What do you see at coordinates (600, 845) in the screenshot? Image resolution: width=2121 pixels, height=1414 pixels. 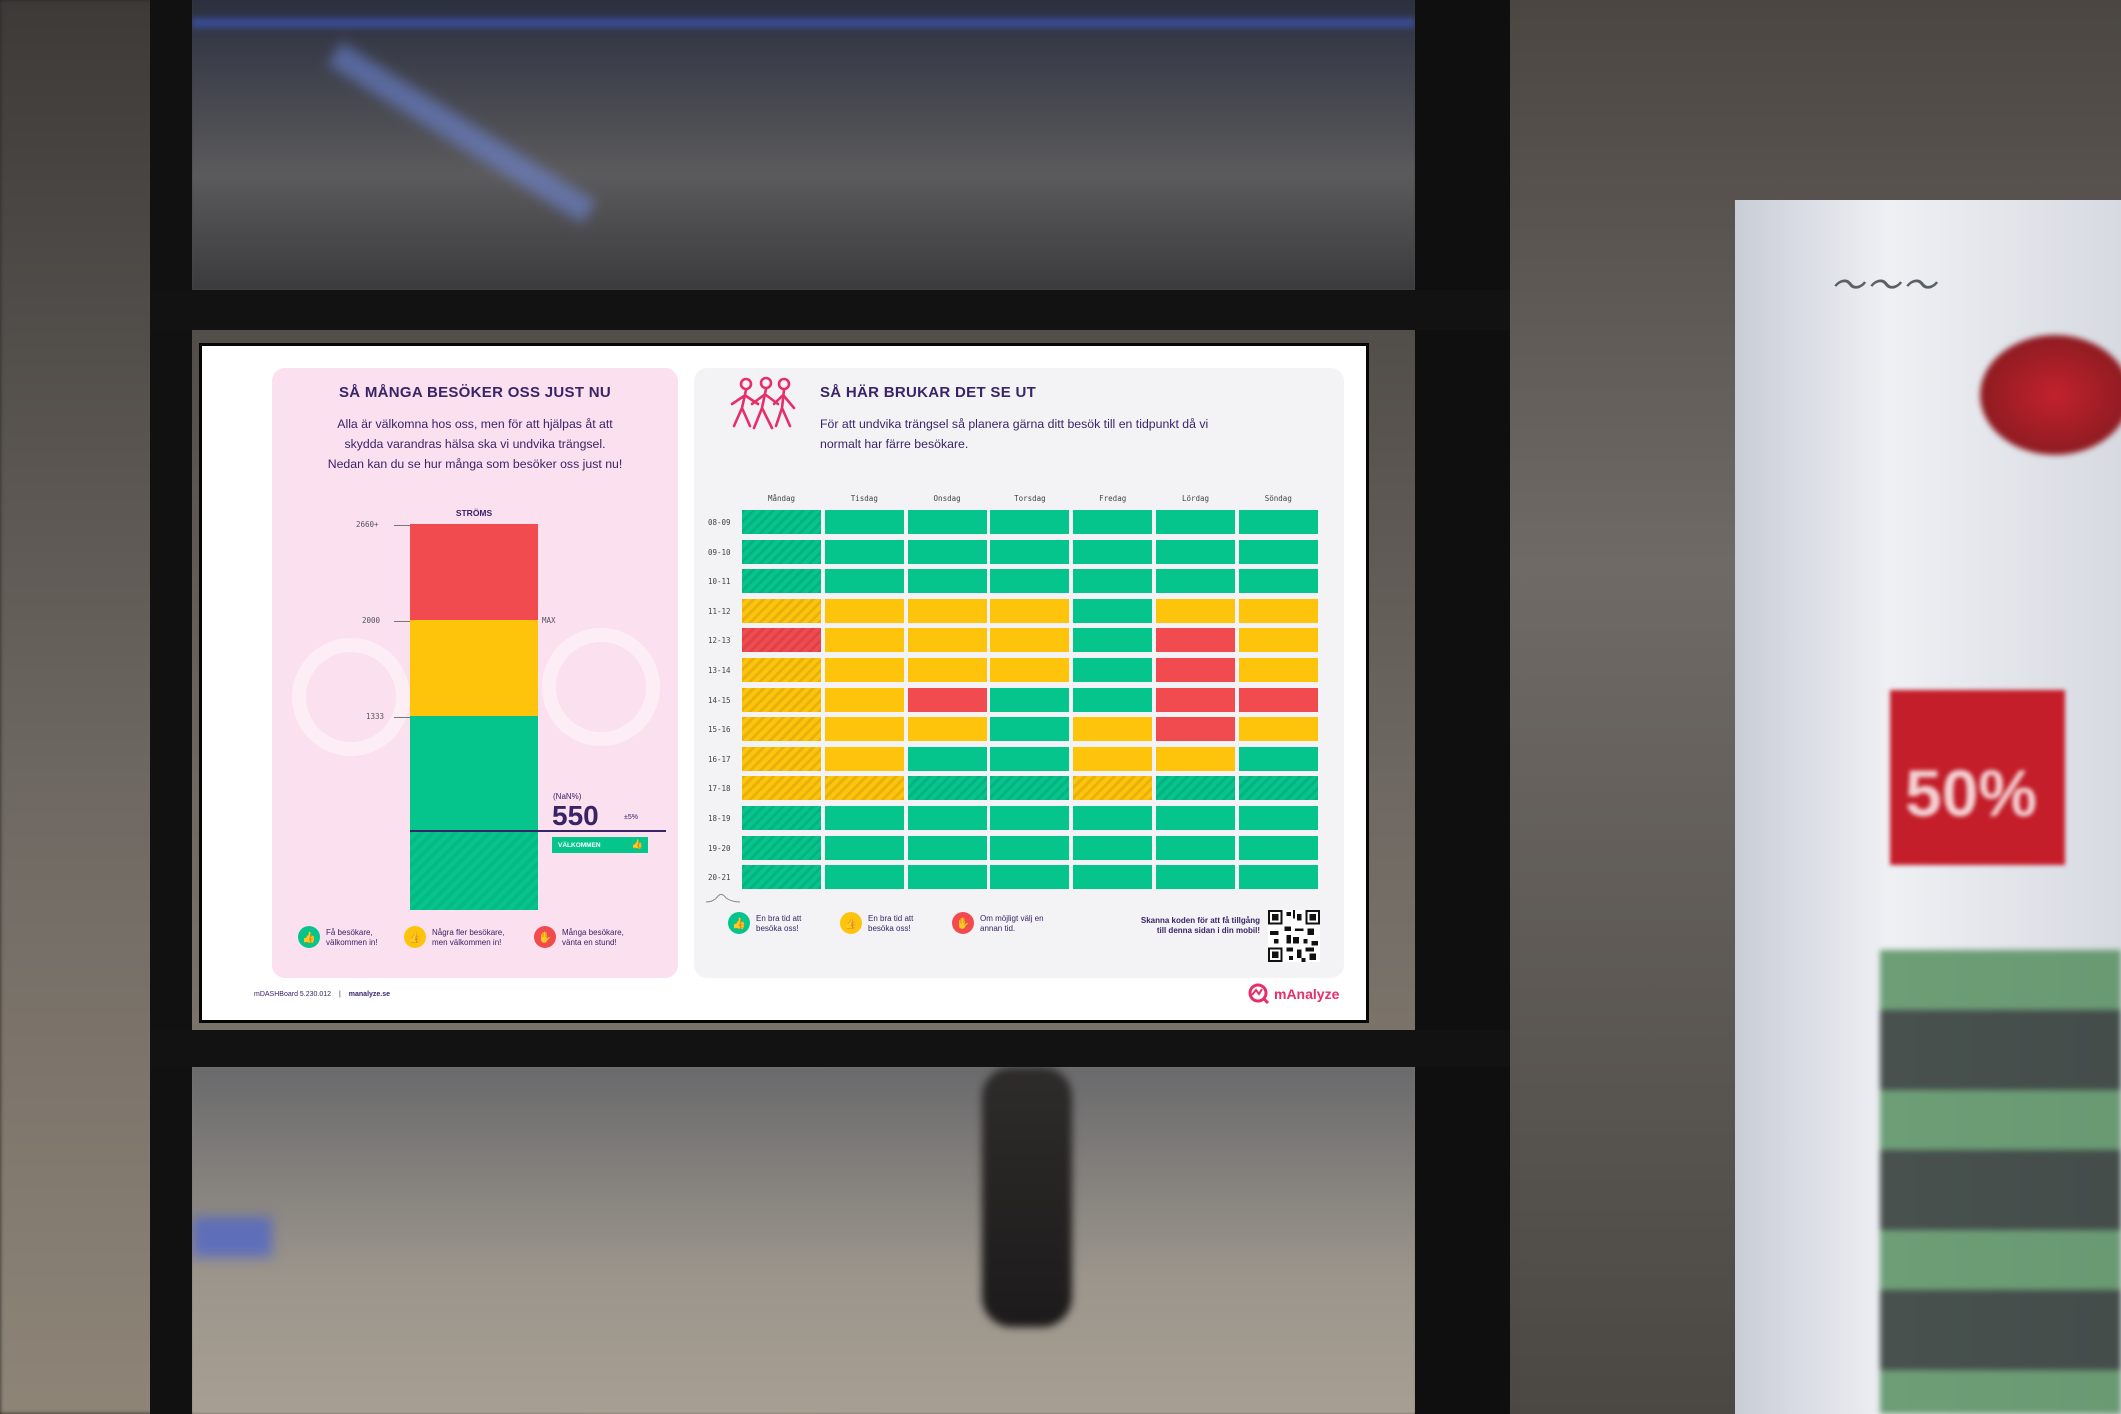 I see `status-badge: VÄLKOMMEN 👍` at bounding box center [600, 845].